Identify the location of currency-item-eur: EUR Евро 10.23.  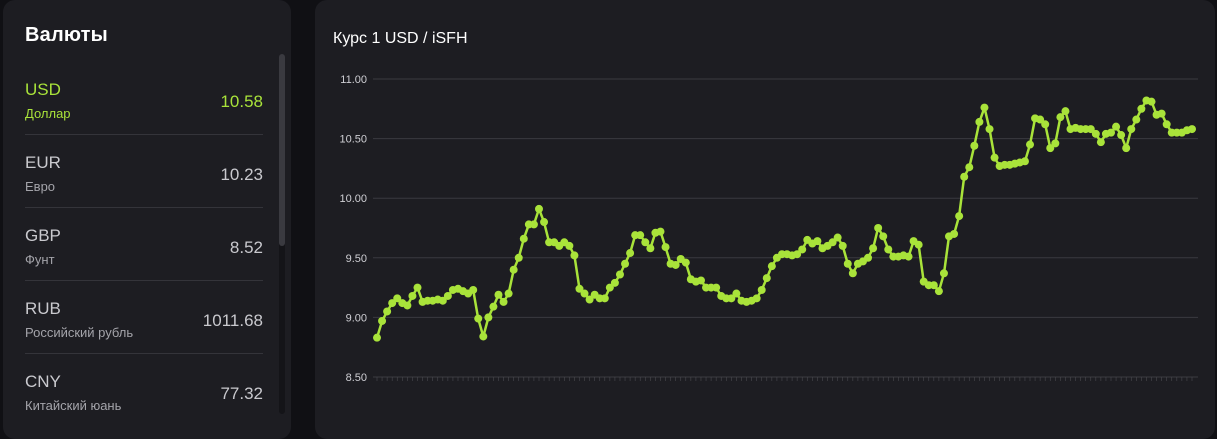
(144, 171).